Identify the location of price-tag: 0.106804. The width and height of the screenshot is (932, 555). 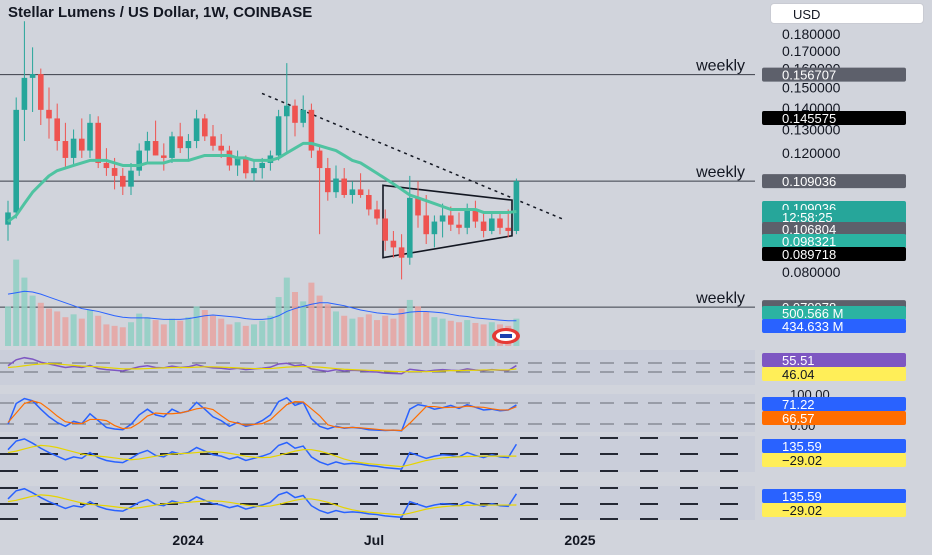
(809, 229).